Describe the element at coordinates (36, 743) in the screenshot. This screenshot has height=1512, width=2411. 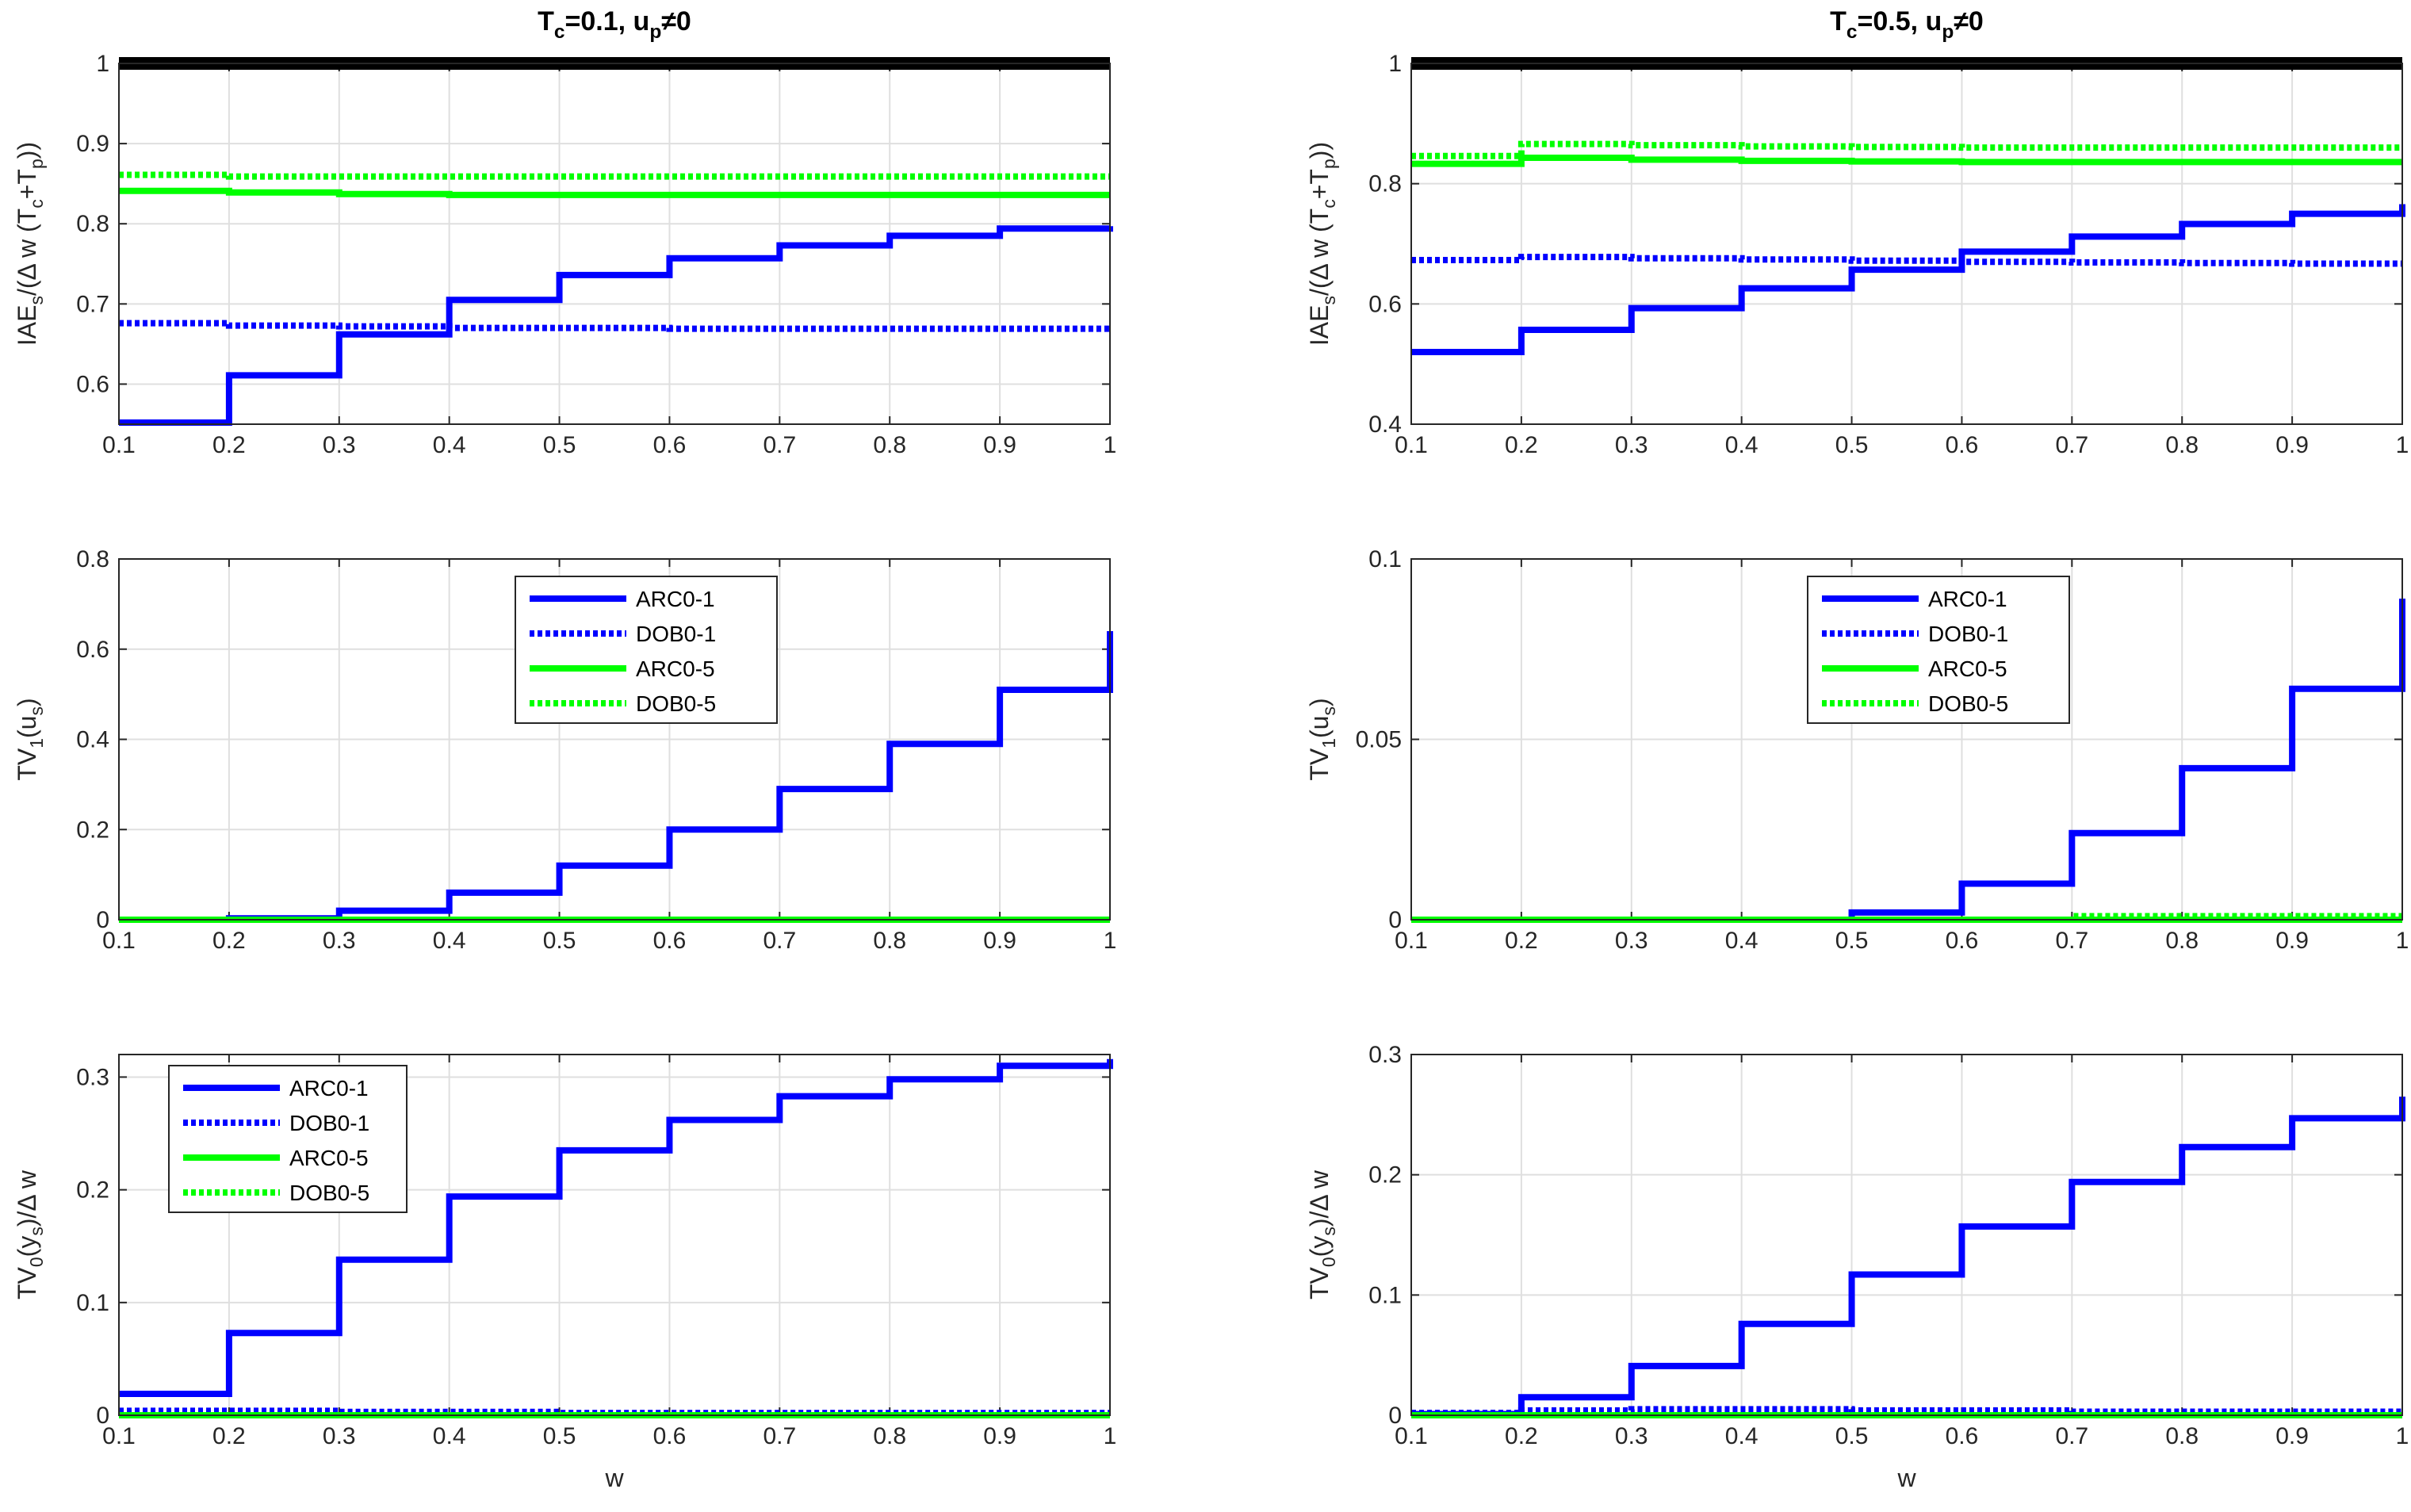
I see `subscript: 1` at that location.